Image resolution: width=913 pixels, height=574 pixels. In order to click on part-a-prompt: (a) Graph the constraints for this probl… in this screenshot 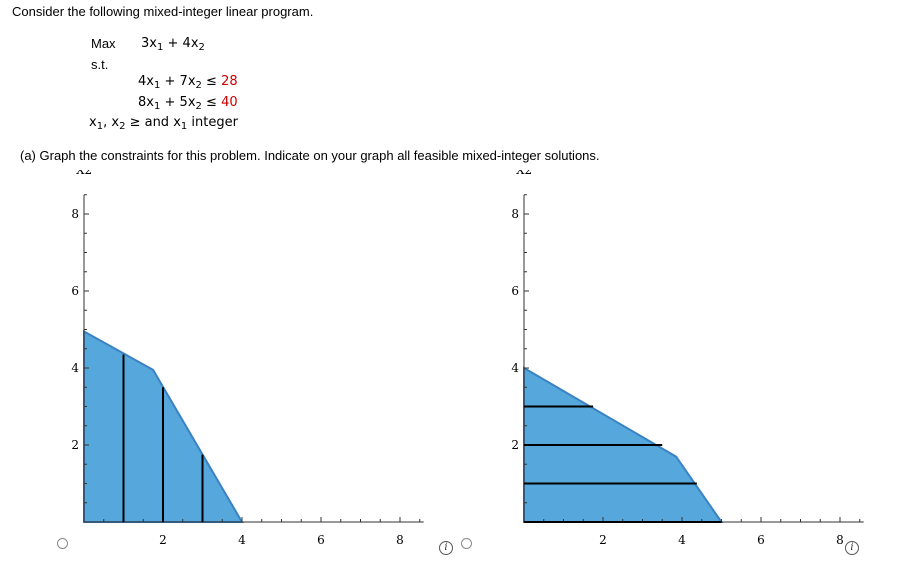, I will do `click(310, 155)`.